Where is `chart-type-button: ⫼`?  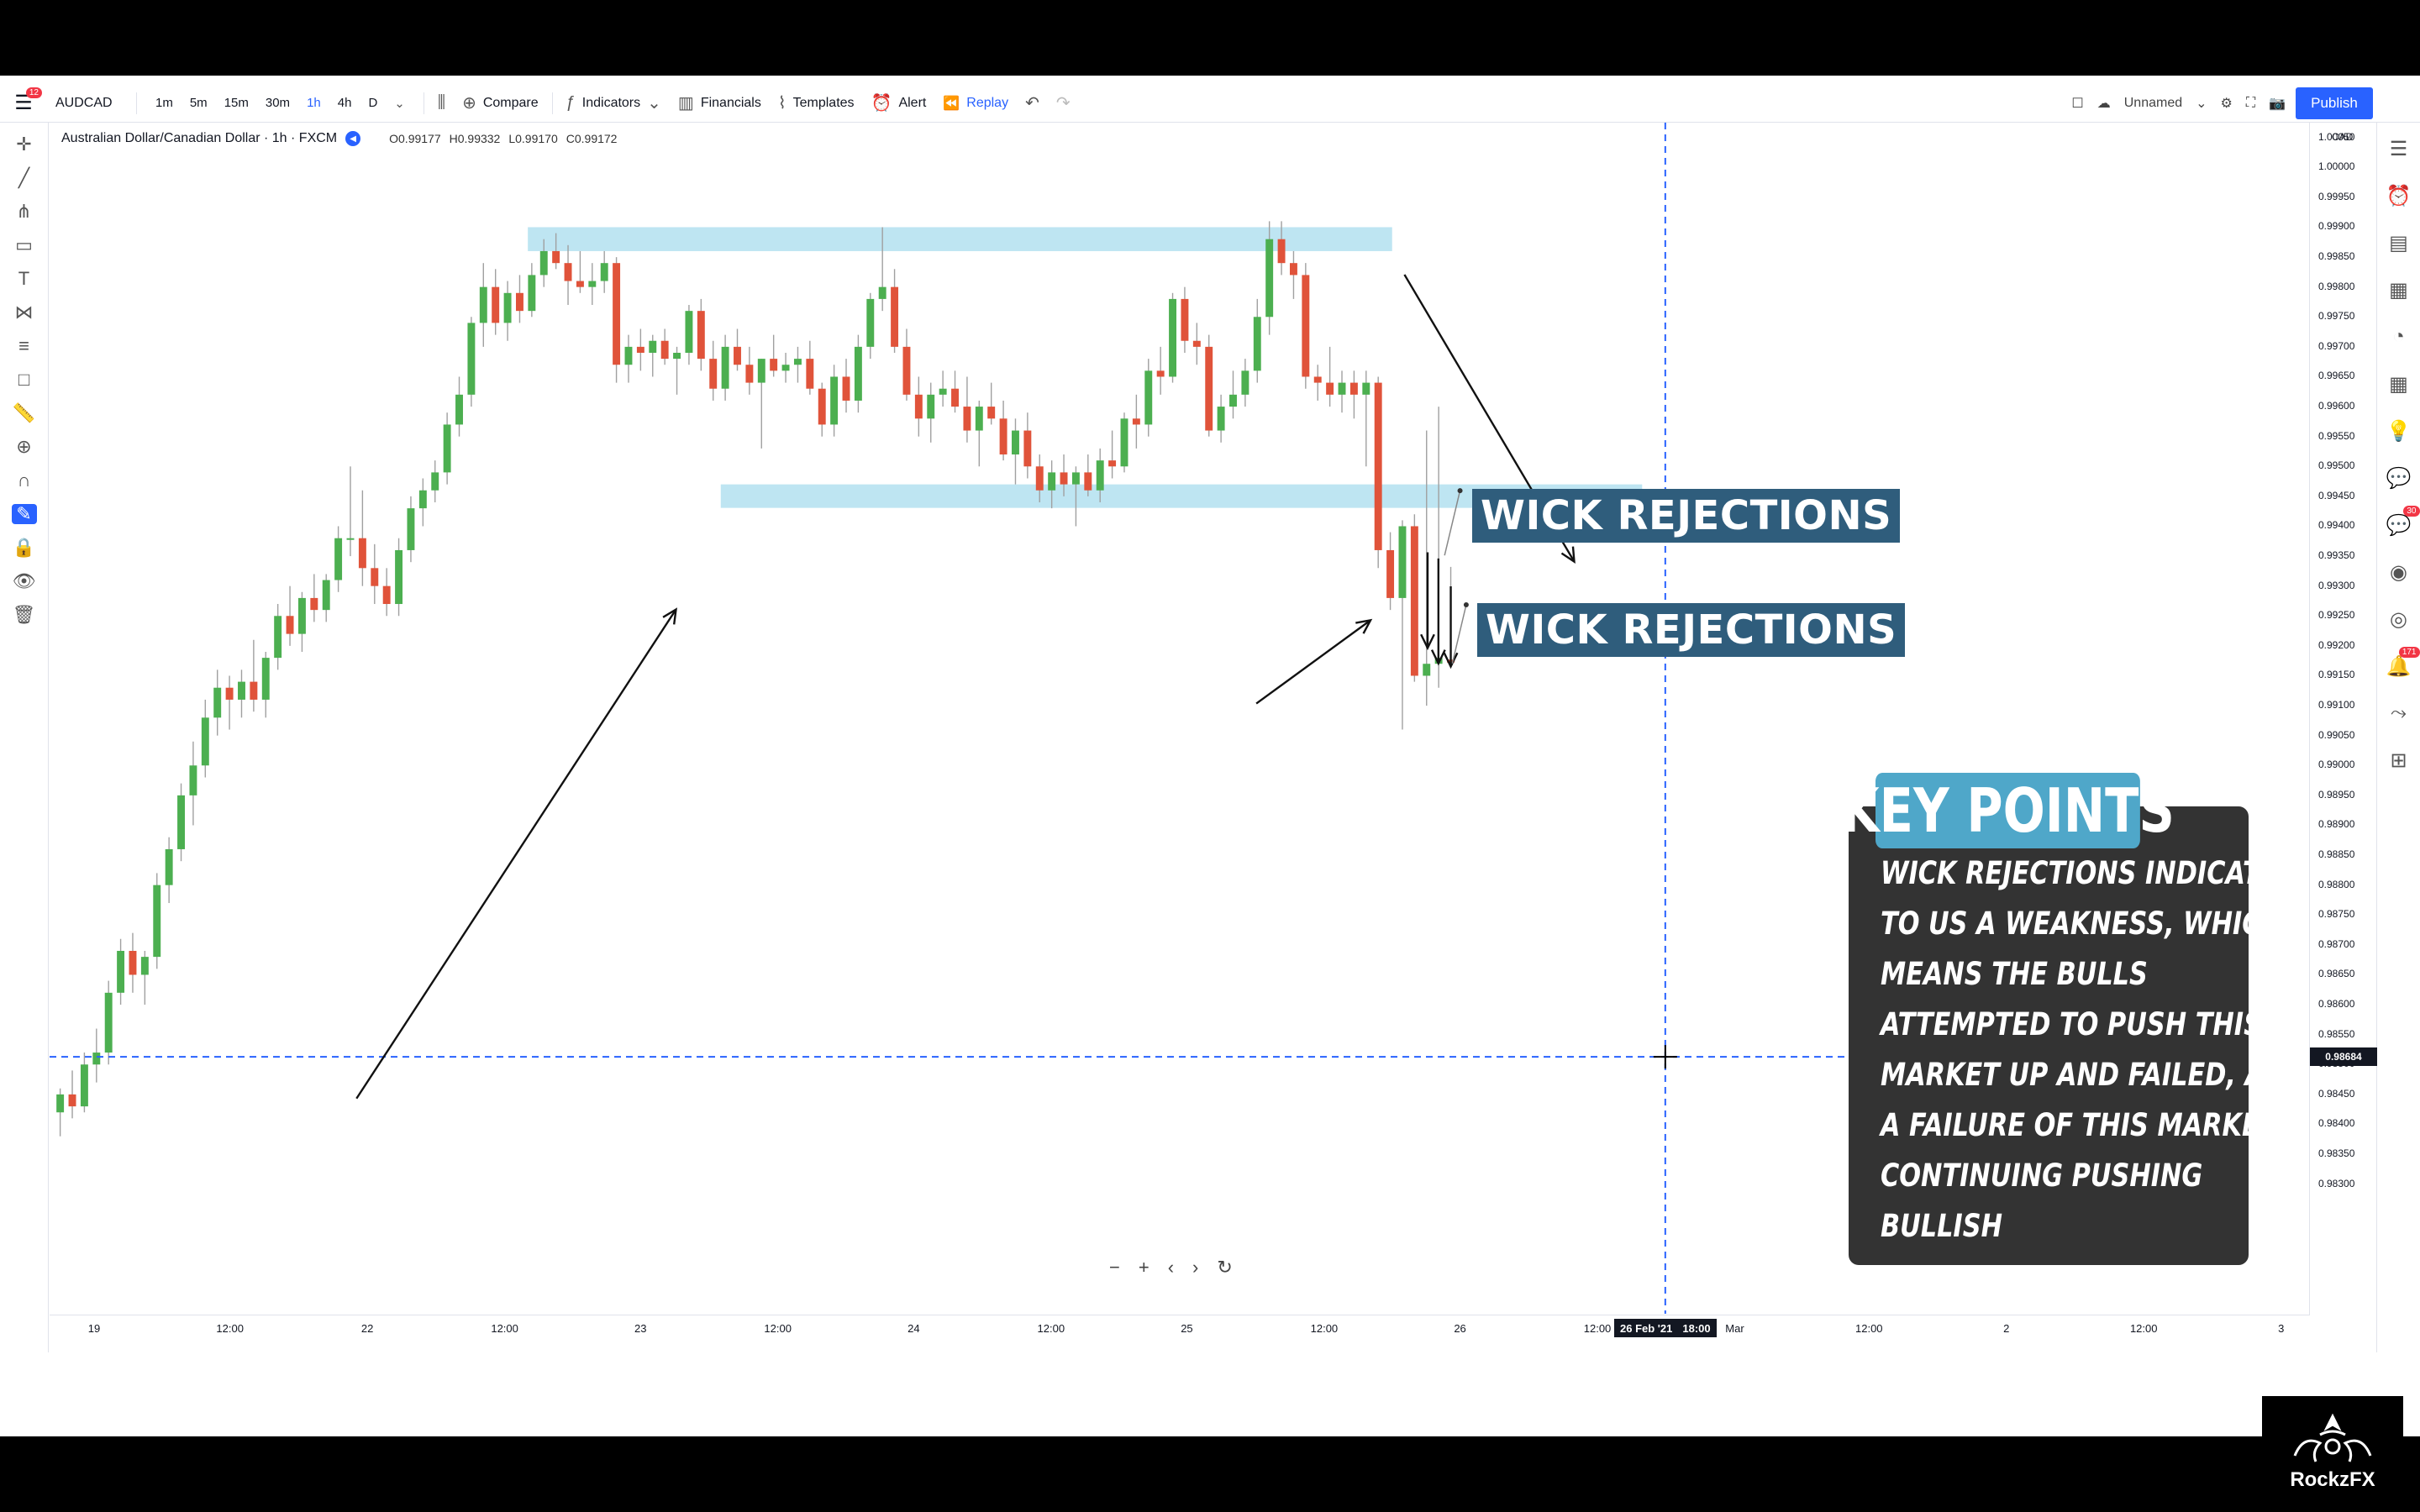 chart-type-button: ⫼ is located at coordinates (441, 103).